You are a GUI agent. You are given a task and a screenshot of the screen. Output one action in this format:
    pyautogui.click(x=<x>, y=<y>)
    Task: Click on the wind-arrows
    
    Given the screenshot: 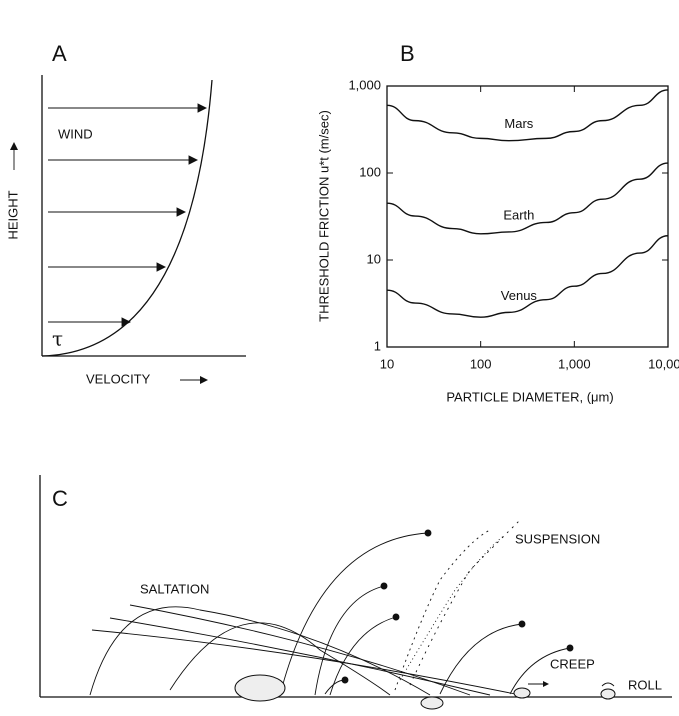 What is the action you would take?
    pyautogui.click(x=128, y=215)
    